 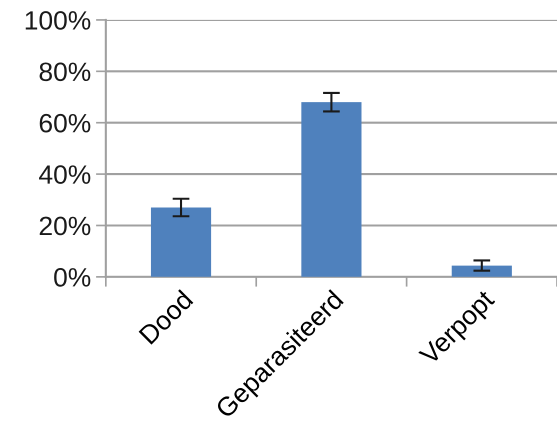 I want to click on y-tick-label: 60%, so click(x=65, y=123).